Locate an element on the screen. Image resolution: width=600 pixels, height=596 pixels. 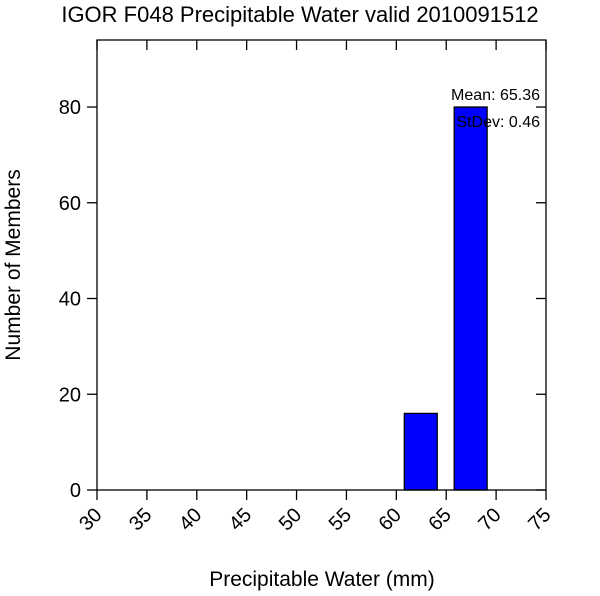
x-tick-label-75: 75 is located at coordinates (539, 519).